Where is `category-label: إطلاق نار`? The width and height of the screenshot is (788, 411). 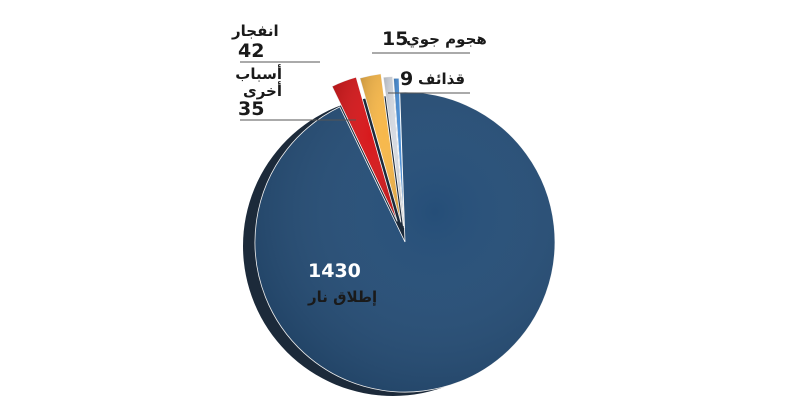
category-label: إطلاق نار is located at coordinates (343, 297).